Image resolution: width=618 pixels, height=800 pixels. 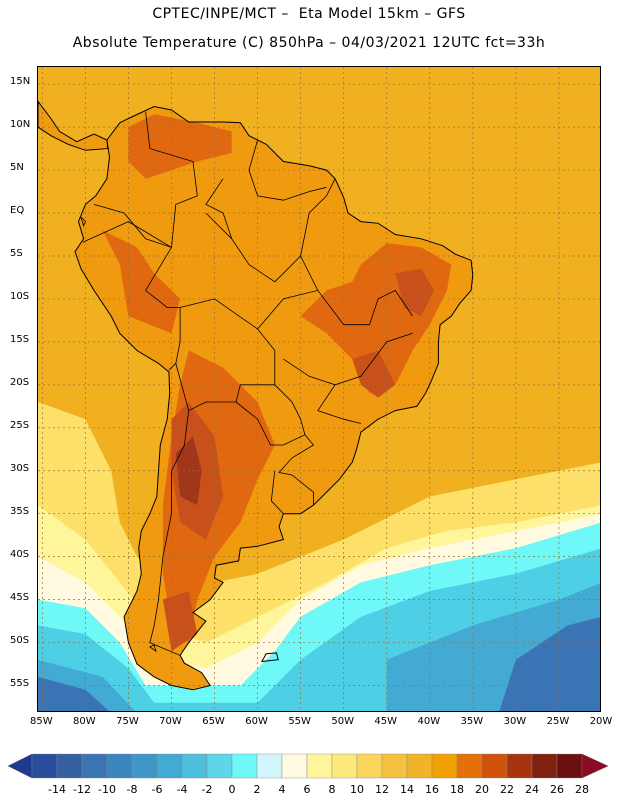 What do you see at coordinates (20, 640) in the screenshot?
I see `latitude-tick-label: 50S` at bounding box center [20, 640].